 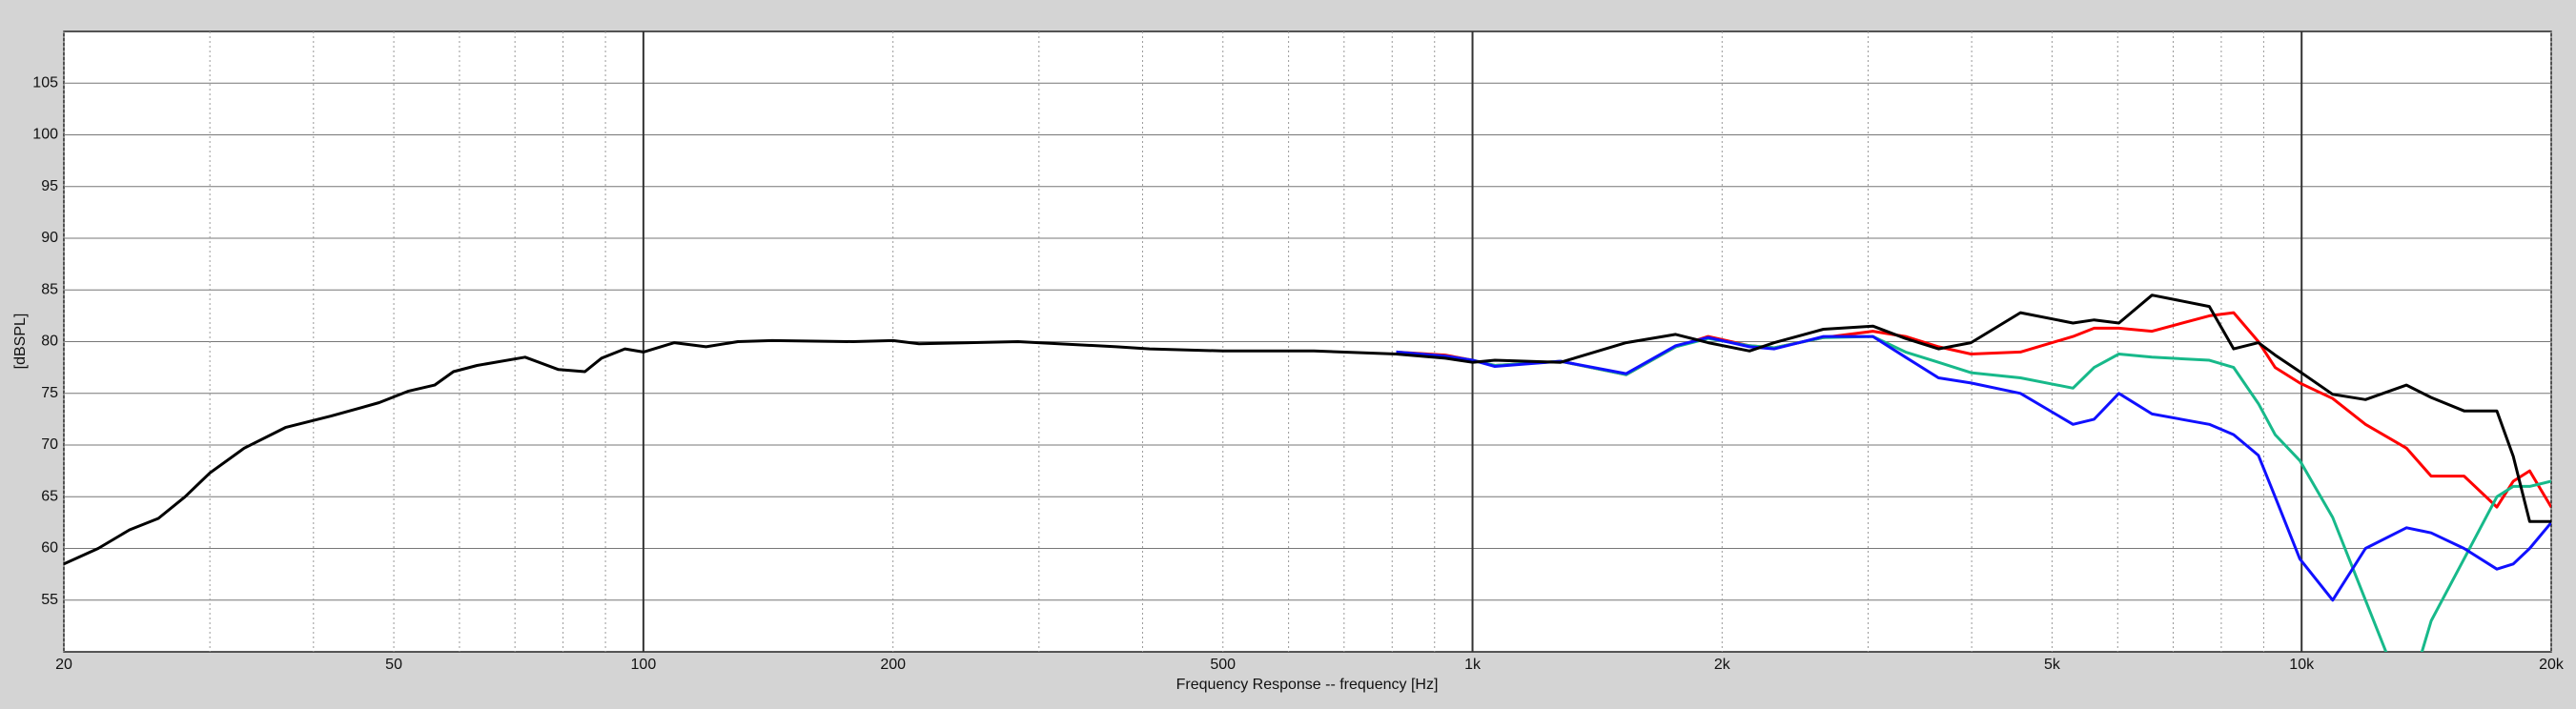 What do you see at coordinates (50, 238) in the screenshot?
I see `y-tick-label: 90` at bounding box center [50, 238].